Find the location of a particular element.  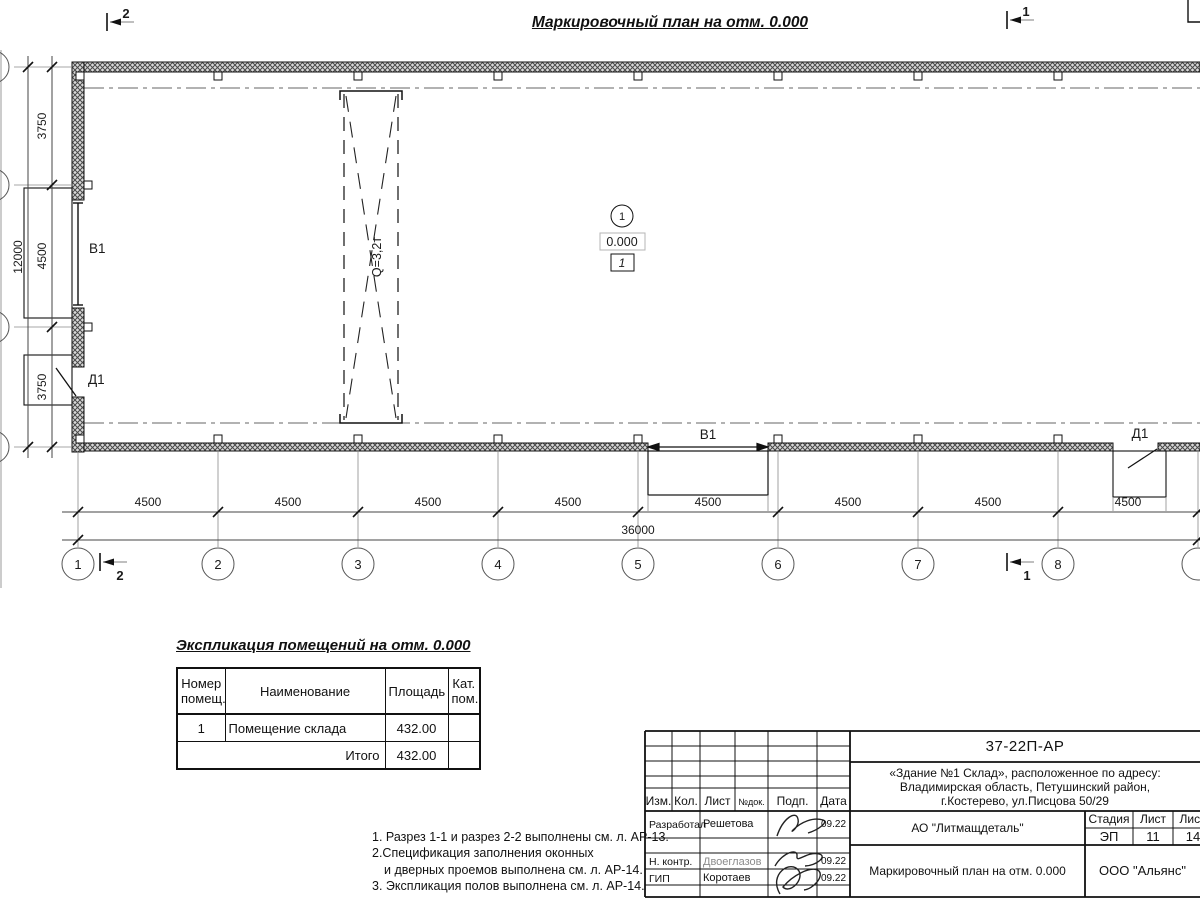

schedule-header-number: Номер помещ. is located at coordinates (201, 691).